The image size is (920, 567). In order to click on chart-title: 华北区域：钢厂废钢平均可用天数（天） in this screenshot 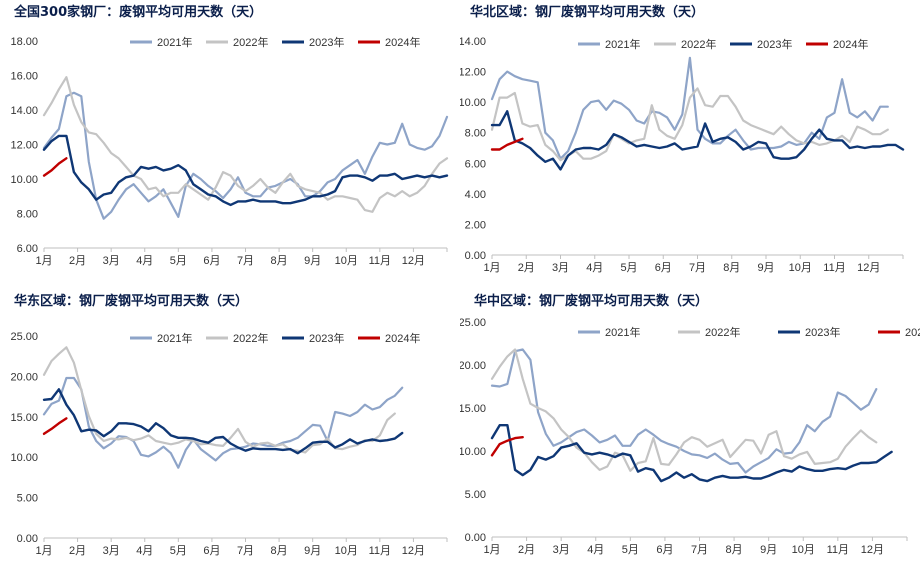, I will do `click(587, 12)`.